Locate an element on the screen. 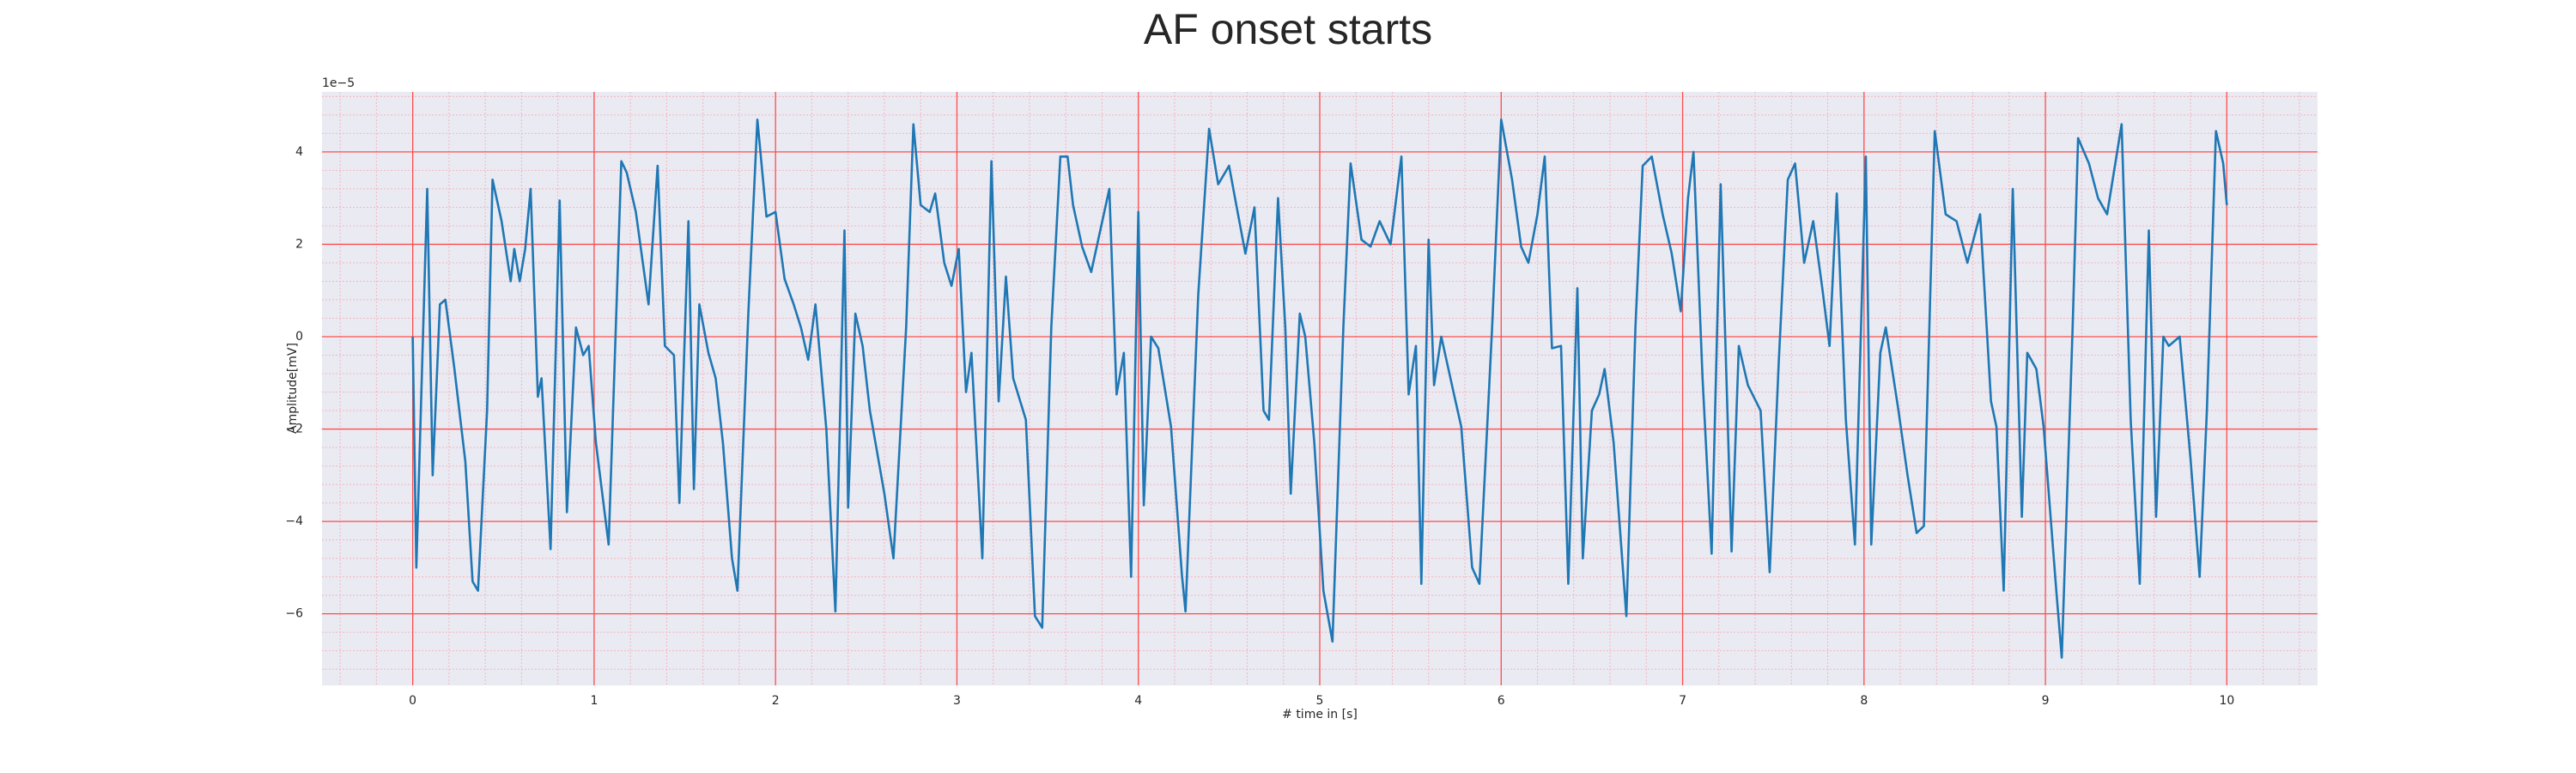 This screenshot has height=773, width=2576. y-tick-label: −6 is located at coordinates (294, 614).